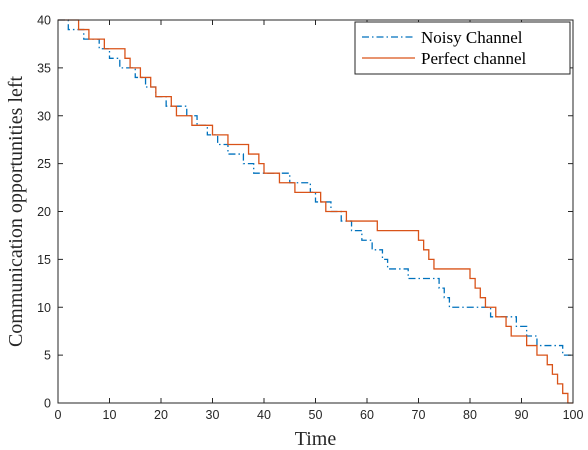 This screenshot has width=588, height=450. Describe the element at coordinates (316, 439) in the screenshot. I see `x-axis-label: Time` at that location.